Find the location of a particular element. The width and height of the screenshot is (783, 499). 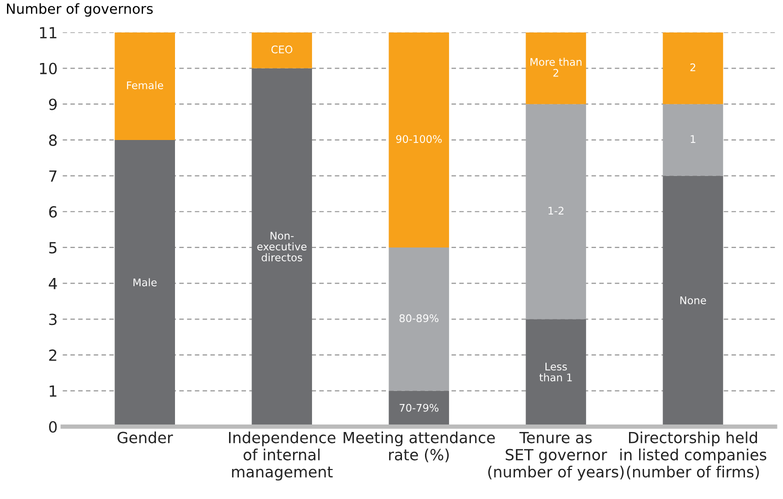

y-tick-label: 11 is located at coordinates (48, 32).